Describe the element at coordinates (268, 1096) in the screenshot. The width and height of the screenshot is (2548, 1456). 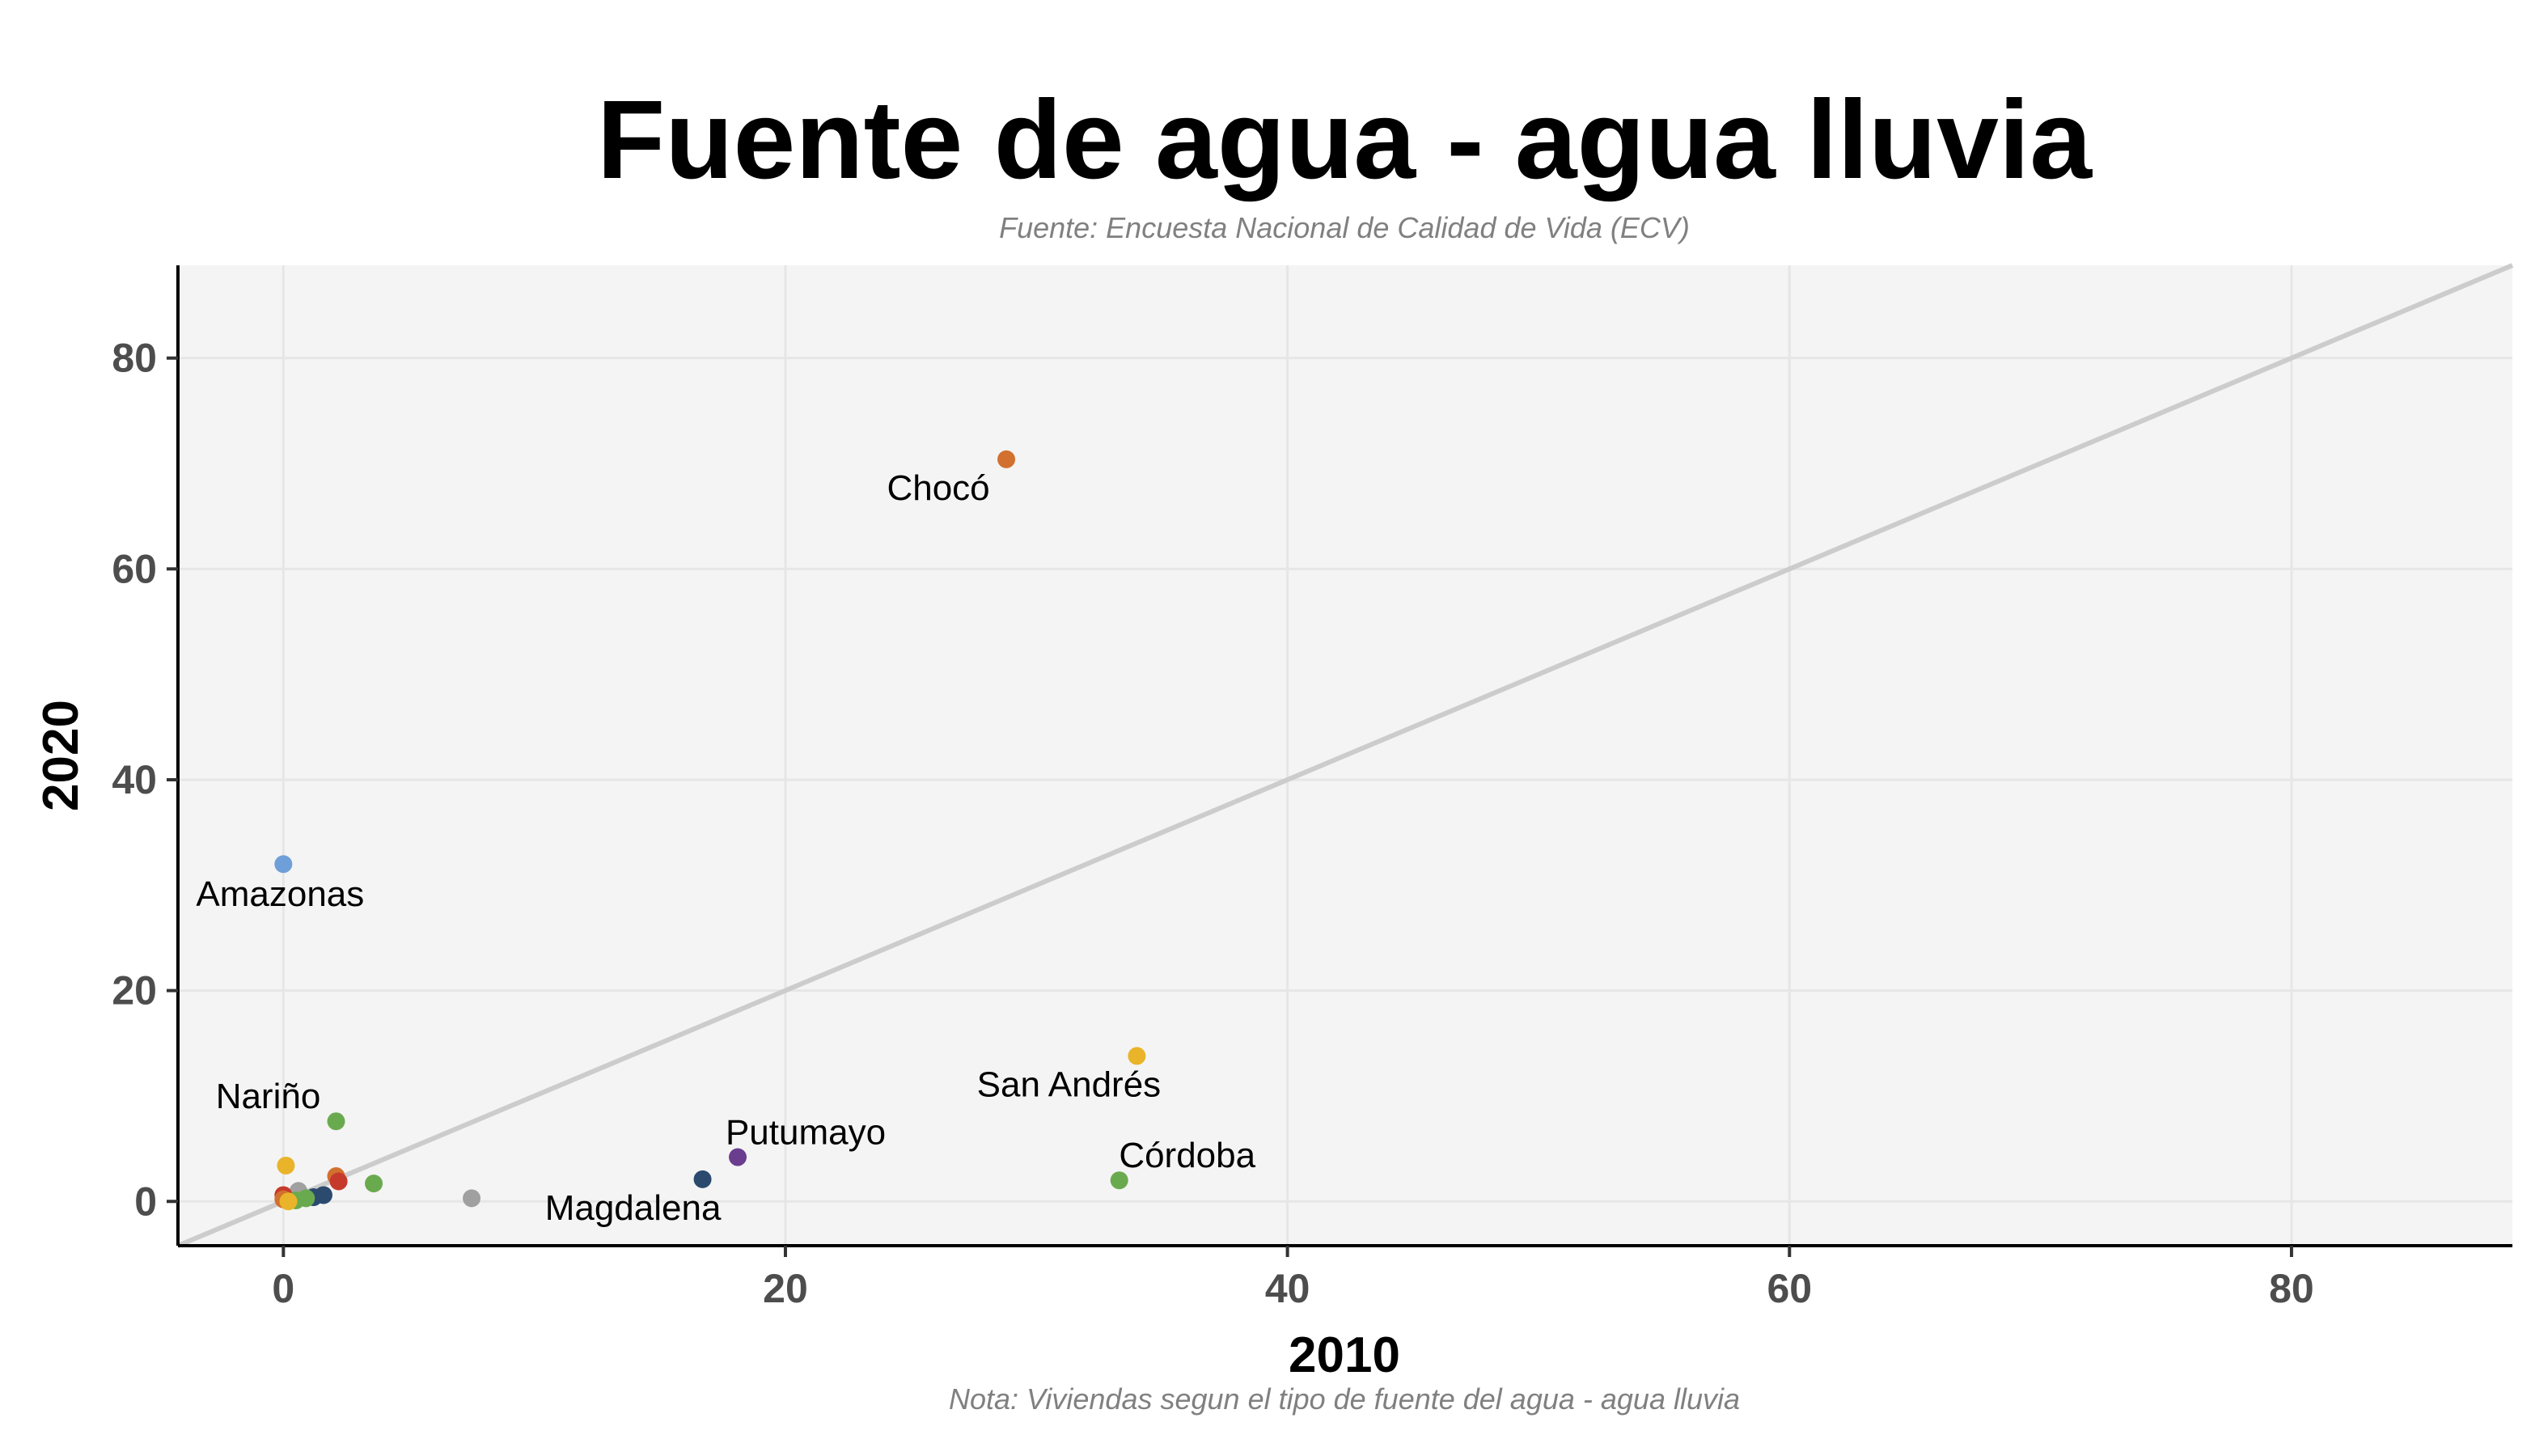
I see `point-label-6: Nariño` at that location.